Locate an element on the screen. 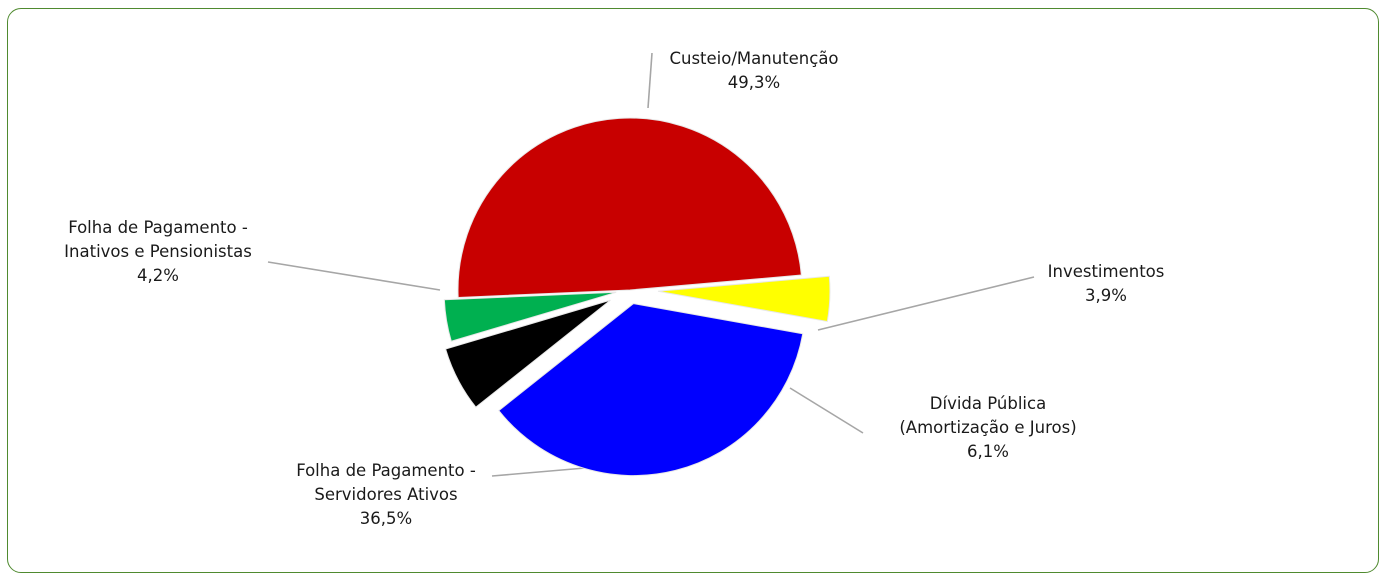 This screenshot has height=579, width=1386. slice-label: Investimentos 3,9% is located at coordinates (1106, 283).